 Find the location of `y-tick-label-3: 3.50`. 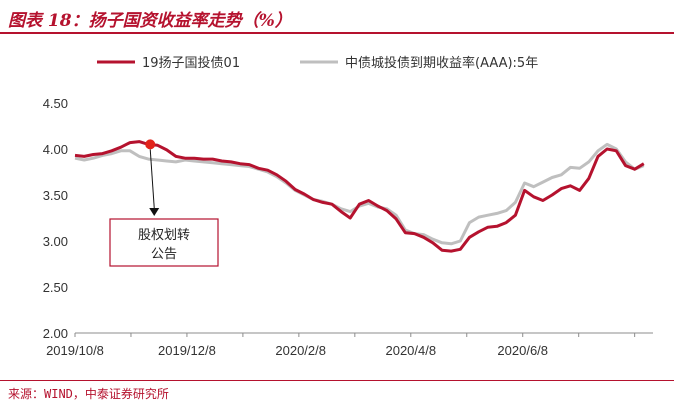

y-tick-label-3: 3.50 is located at coordinates (55, 195).